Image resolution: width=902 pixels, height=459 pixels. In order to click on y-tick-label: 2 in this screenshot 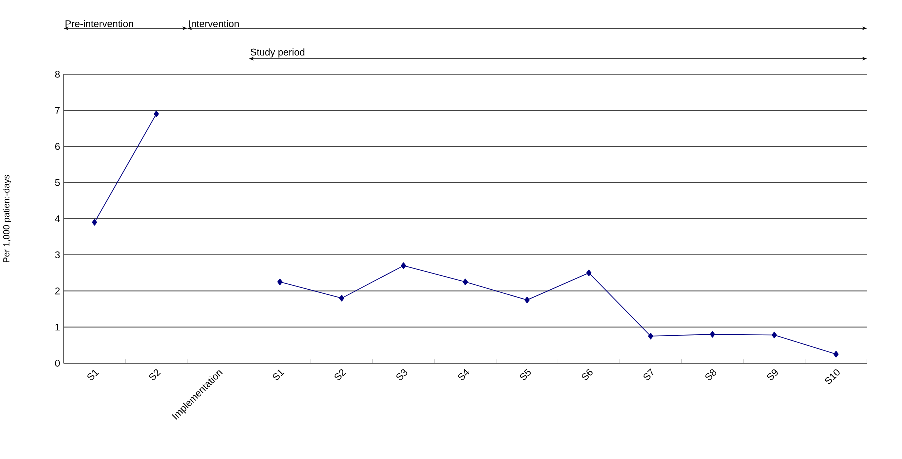, I will do `click(57, 291)`.